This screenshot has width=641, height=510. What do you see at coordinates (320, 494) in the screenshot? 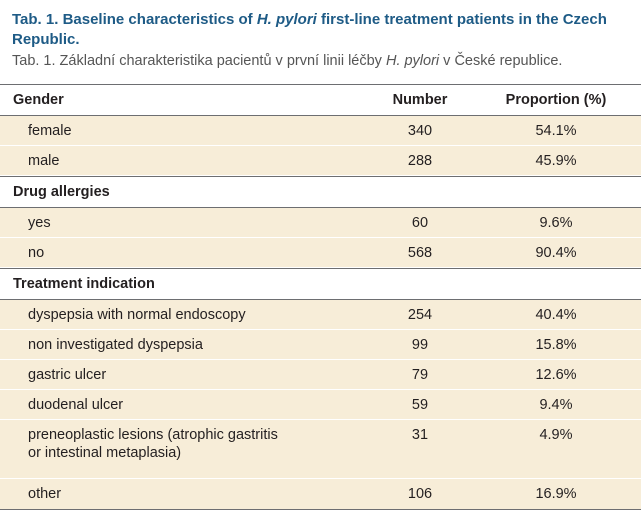
I see `table-row: other 106 16.9%` at bounding box center [320, 494].